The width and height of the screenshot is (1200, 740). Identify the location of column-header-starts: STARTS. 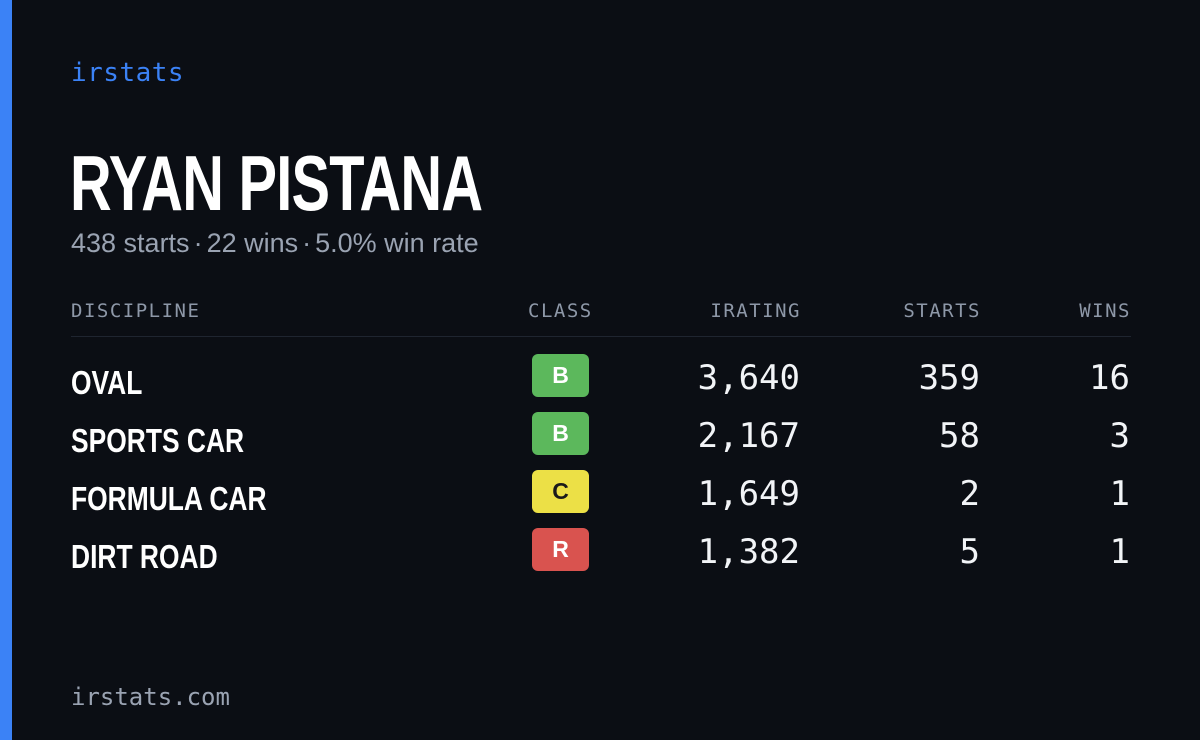
(942, 311).